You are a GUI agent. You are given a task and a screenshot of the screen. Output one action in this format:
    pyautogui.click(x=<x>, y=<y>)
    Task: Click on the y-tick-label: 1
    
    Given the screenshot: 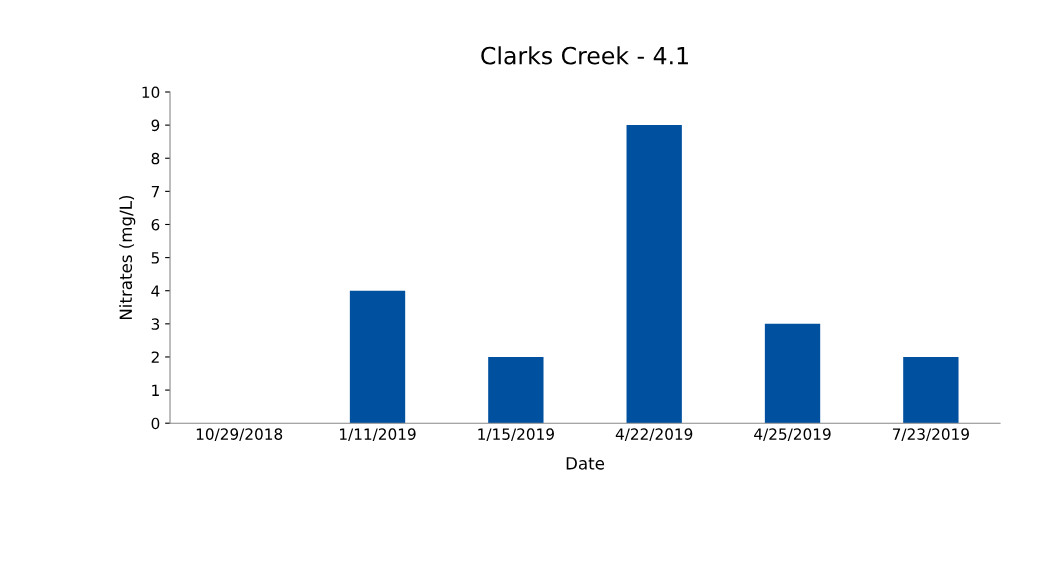 What is the action you would take?
    pyautogui.click(x=155, y=390)
    